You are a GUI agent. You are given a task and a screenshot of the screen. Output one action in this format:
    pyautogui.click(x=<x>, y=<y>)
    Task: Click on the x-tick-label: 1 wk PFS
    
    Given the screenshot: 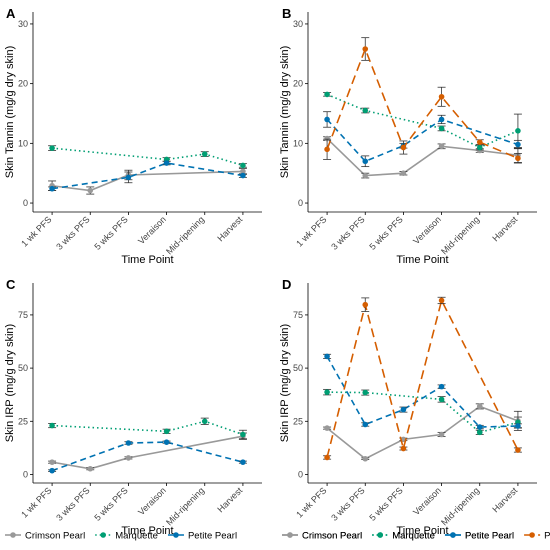 What is the action you would take?
    pyautogui.click(x=311, y=502)
    